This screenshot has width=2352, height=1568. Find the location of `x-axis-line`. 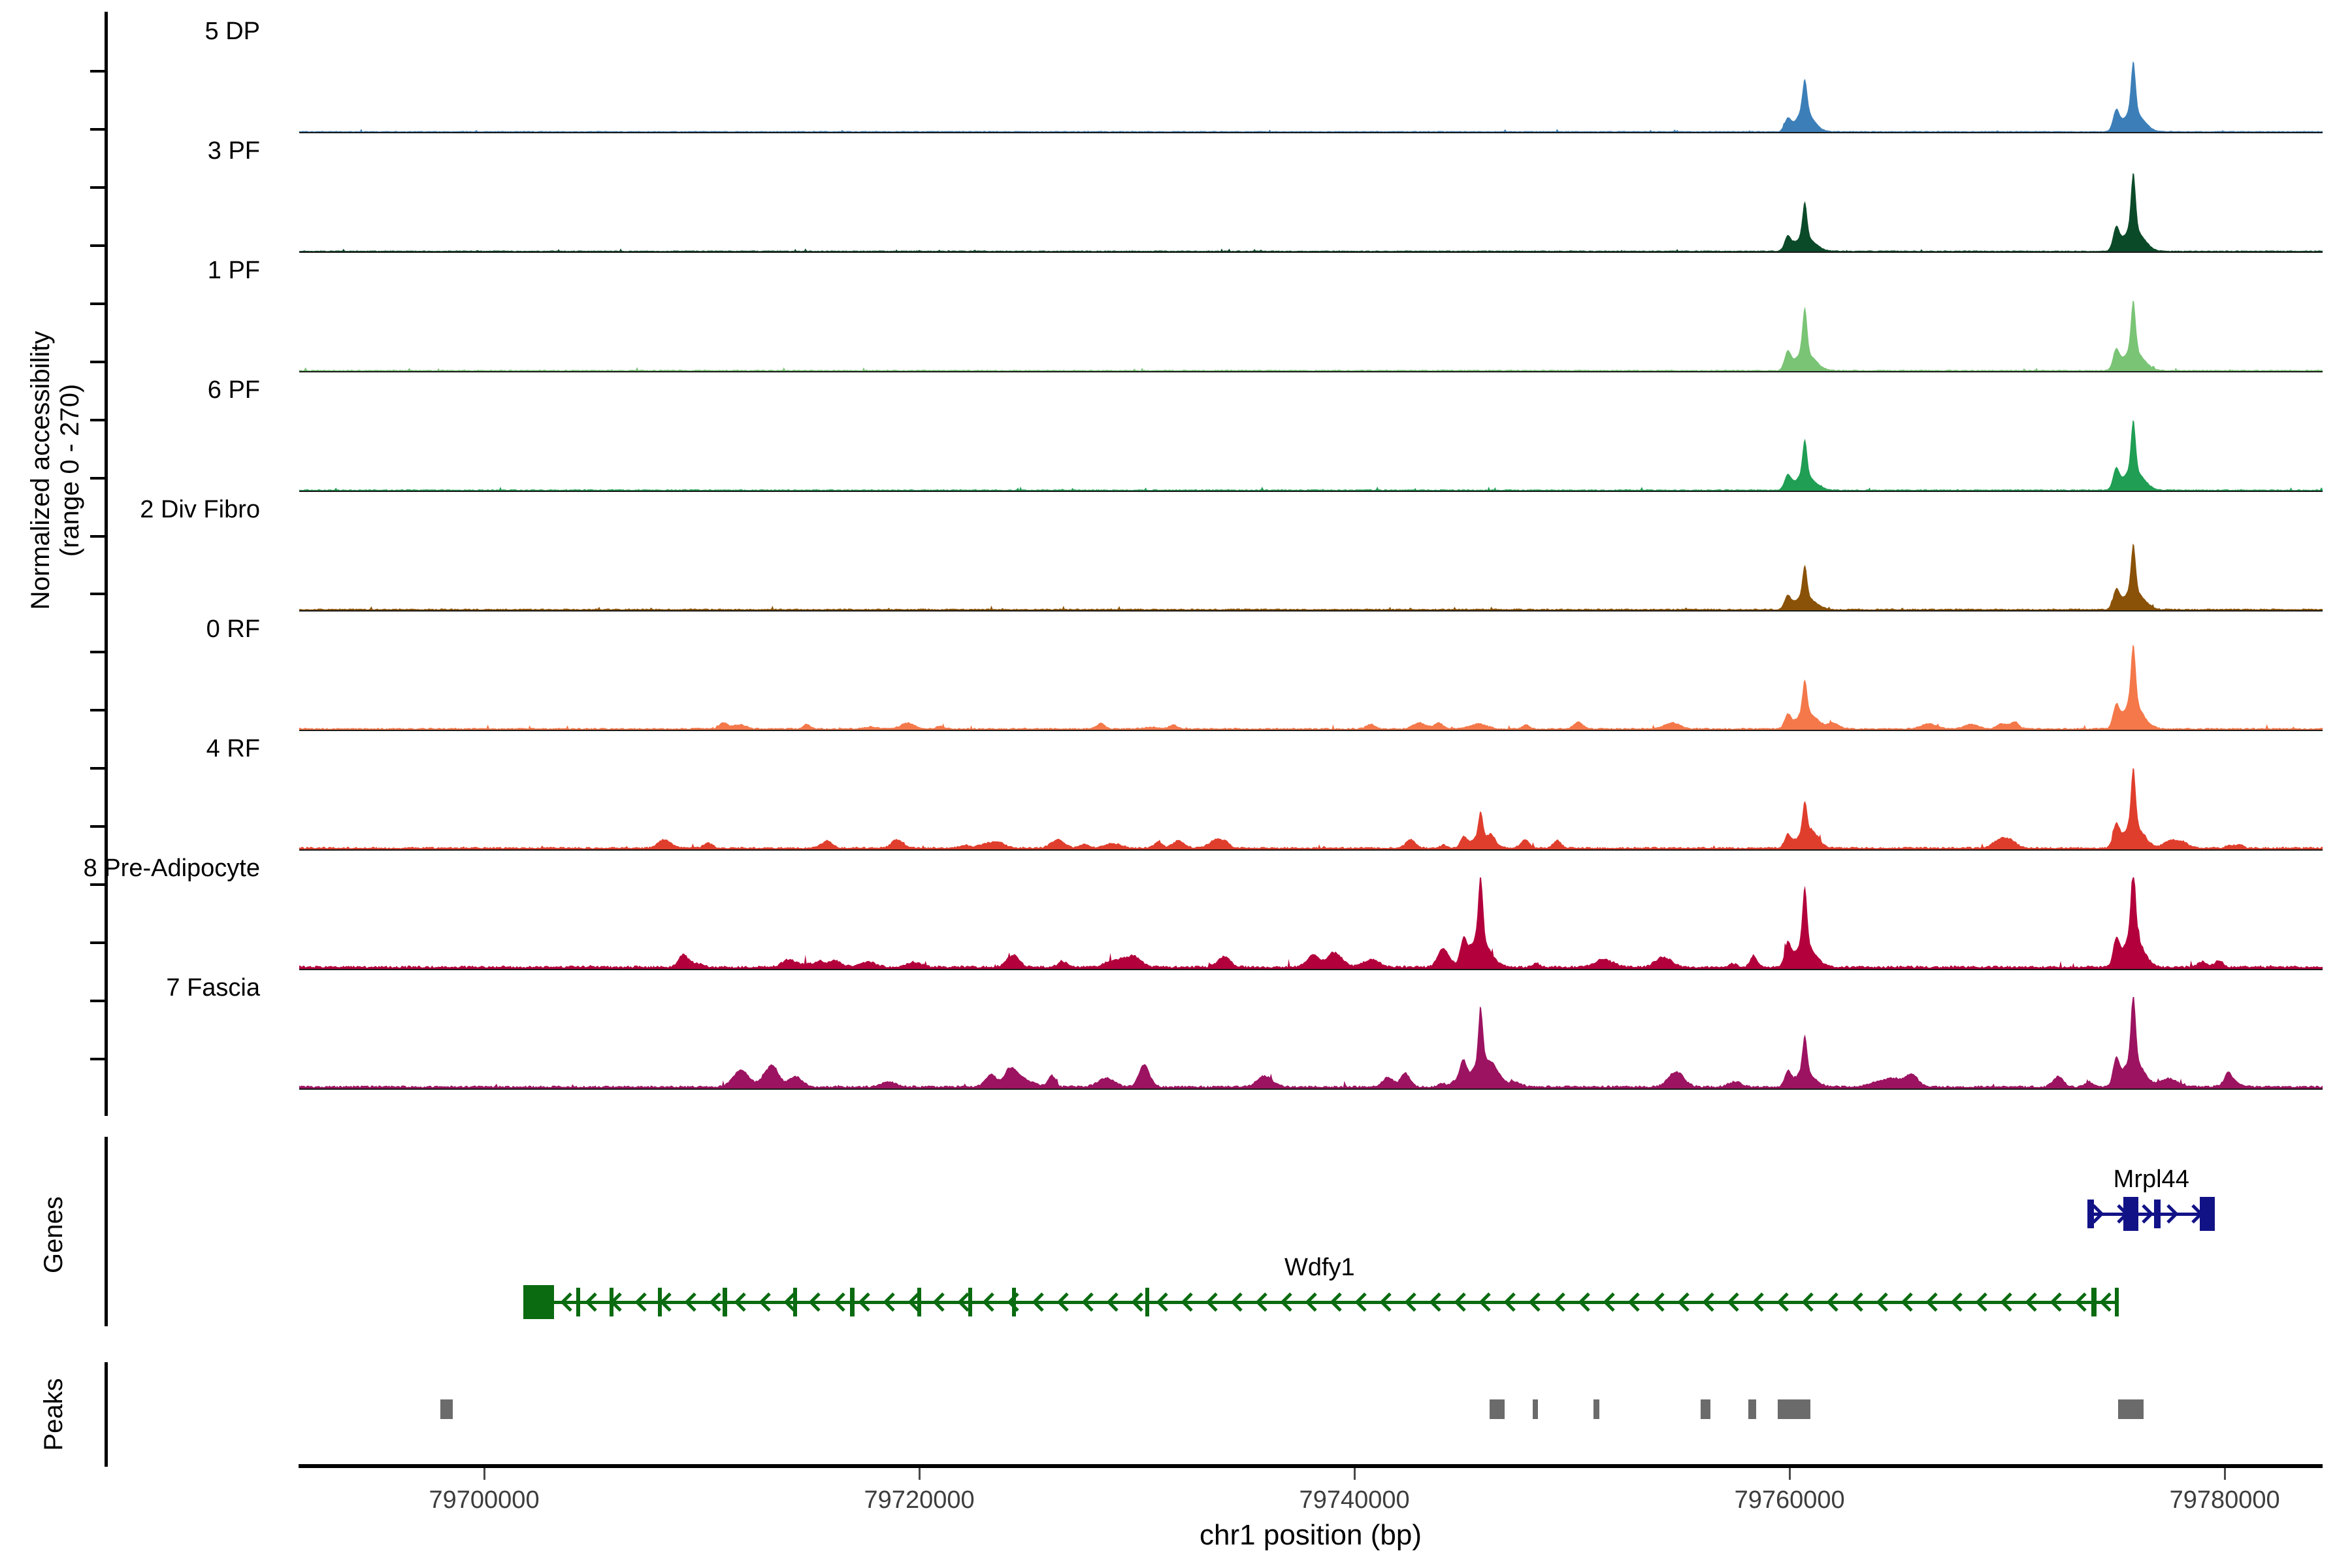

x-axis-line is located at coordinates (1311, 1466).